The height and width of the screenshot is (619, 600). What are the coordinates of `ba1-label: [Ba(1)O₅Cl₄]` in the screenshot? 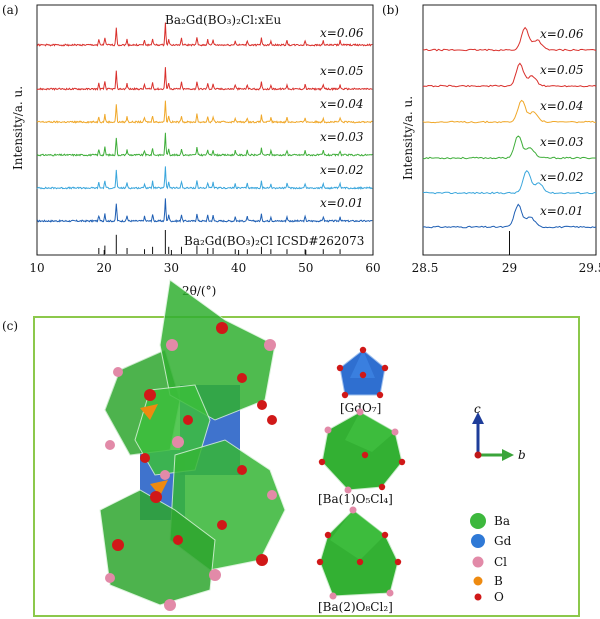 It's located at (355, 499).